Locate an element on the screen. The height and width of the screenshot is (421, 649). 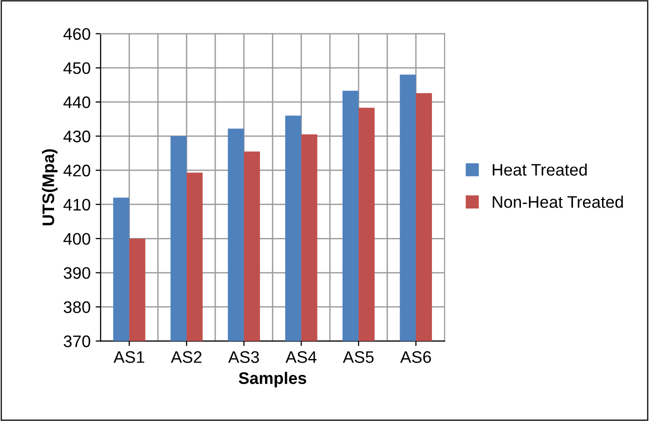
y-tick-label: 400 is located at coordinates (76, 238).